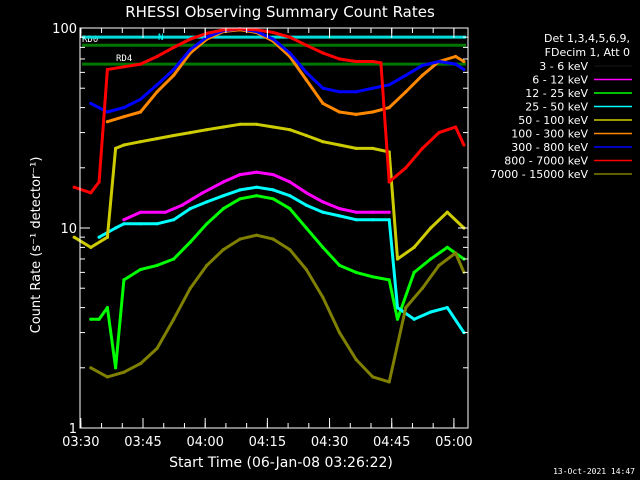 The image size is (640, 480). What do you see at coordinates (539, 174) in the screenshot?
I see `legend-label: 7000 - 15000 keV` at bounding box center [539, 174].